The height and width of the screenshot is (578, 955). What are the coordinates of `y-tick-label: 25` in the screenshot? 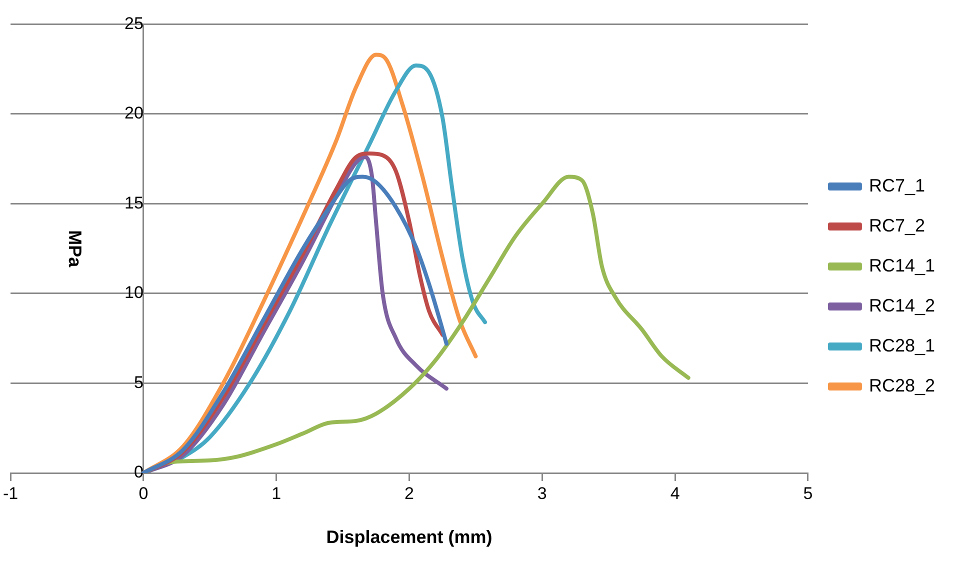 It's located at (134, 23).